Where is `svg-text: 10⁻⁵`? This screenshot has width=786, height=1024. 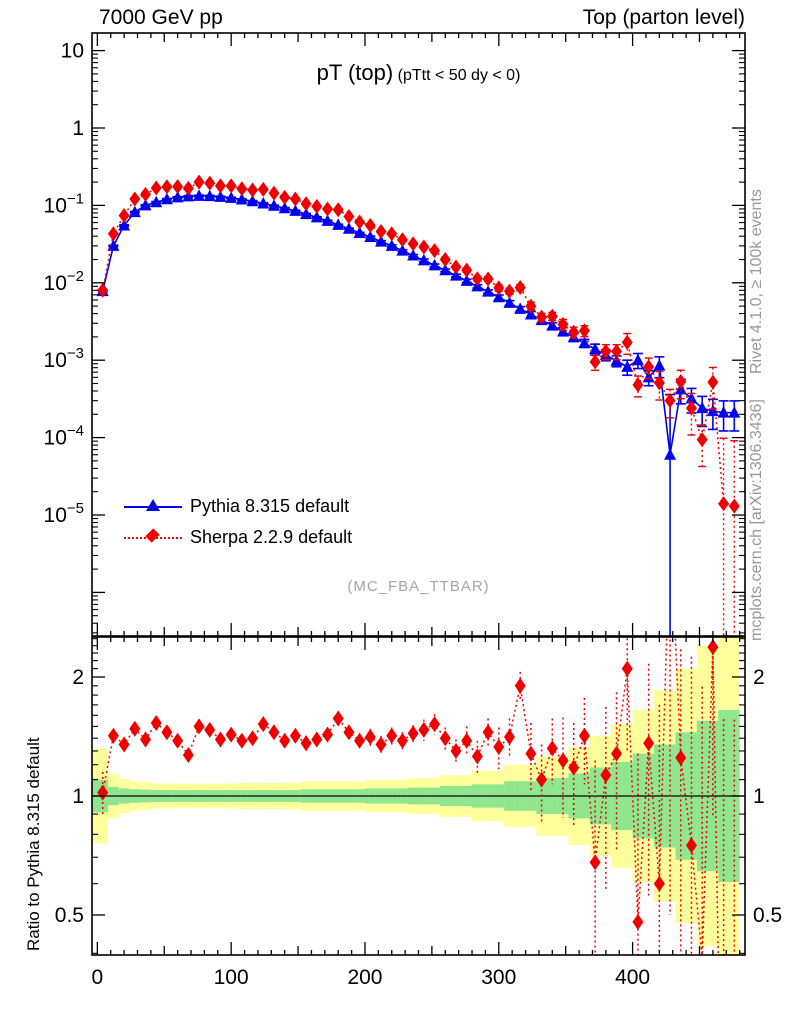
svg-text: 10⁻⁵ is located at coordinates (64, 513).